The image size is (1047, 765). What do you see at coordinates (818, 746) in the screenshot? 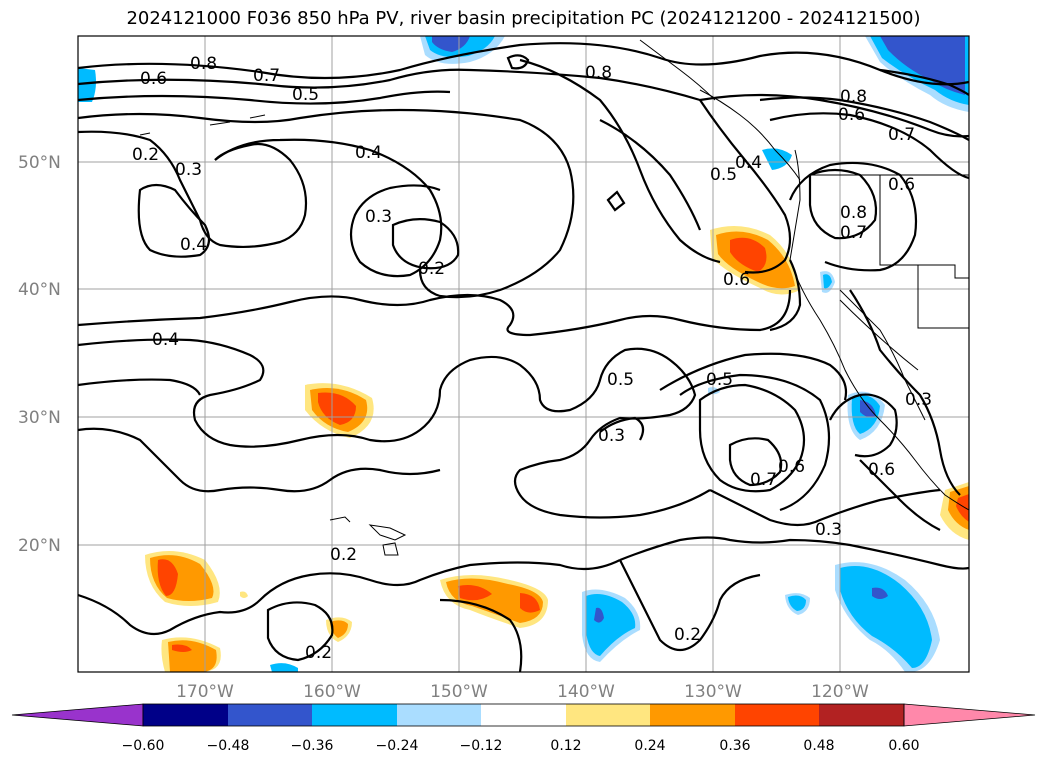
I see `colorbar-tick-label: 0.48` at bounding box center [818, 746].